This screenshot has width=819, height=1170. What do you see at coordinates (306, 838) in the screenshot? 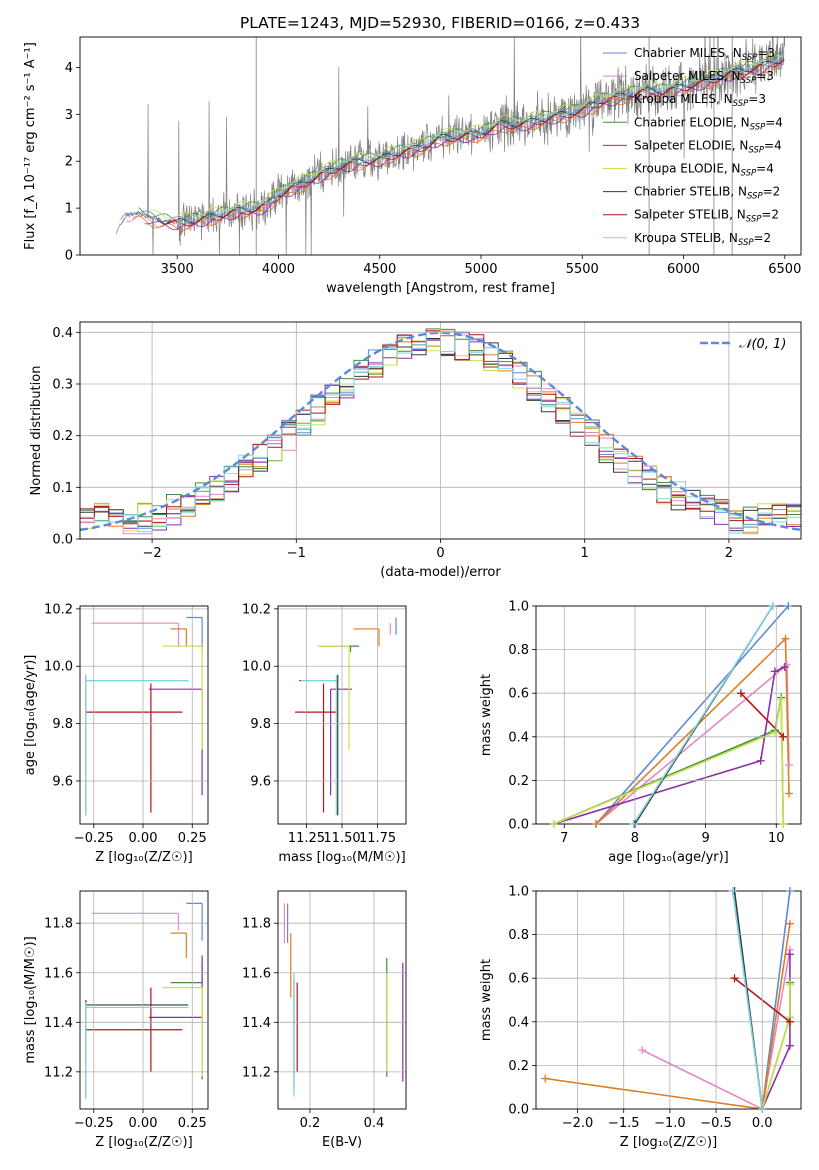
I see `x-tick-label: 11.25` at bounding box center [306, 838].